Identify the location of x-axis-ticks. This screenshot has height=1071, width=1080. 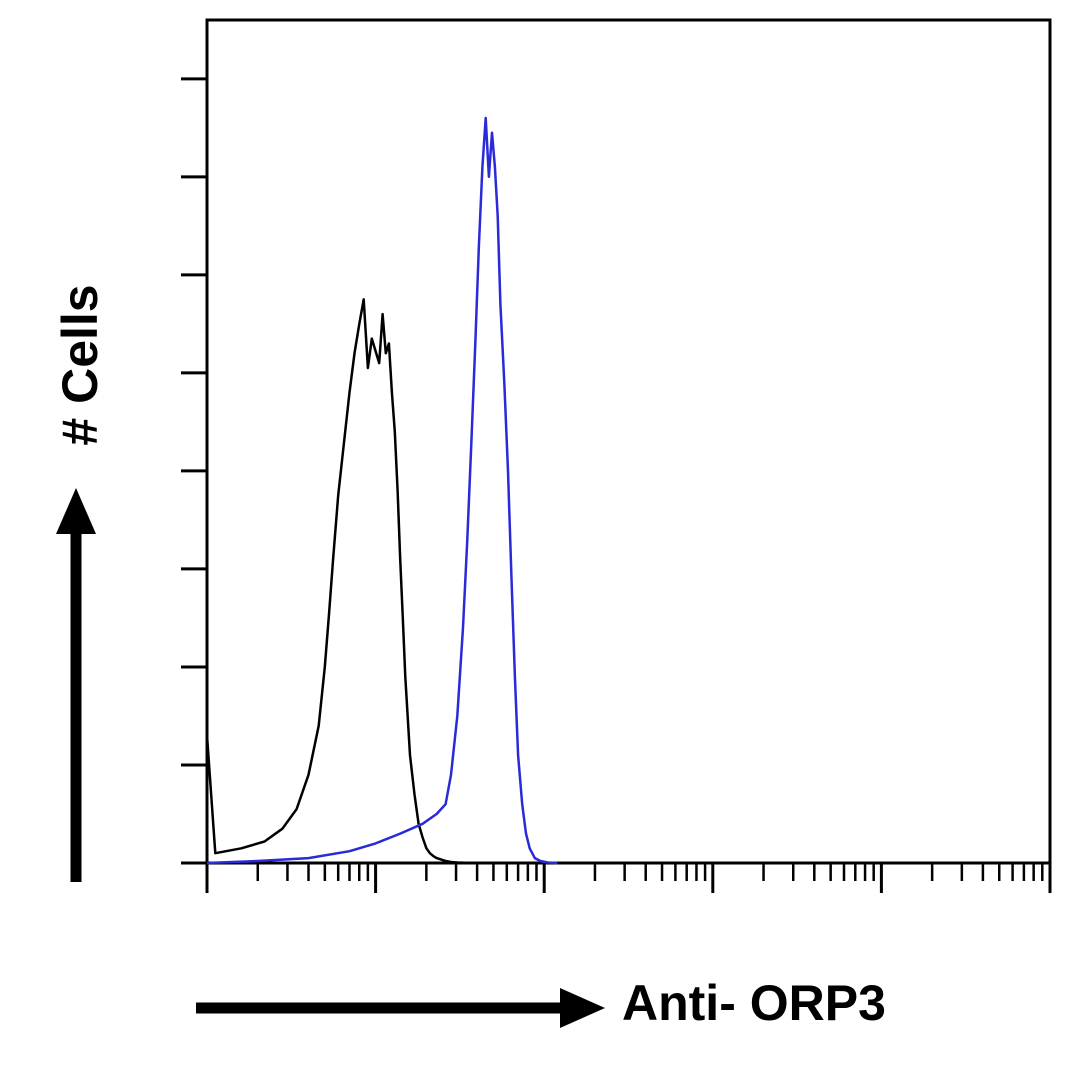
(628, 878).